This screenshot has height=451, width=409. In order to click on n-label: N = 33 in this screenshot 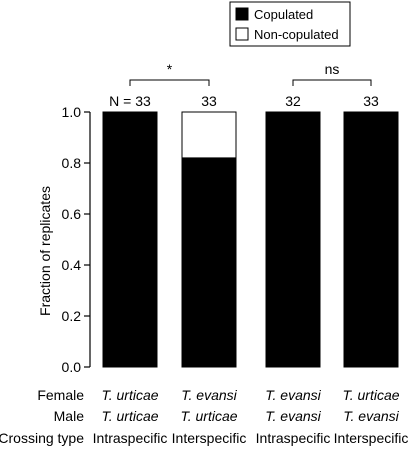, I will do `click(130, 101)`.